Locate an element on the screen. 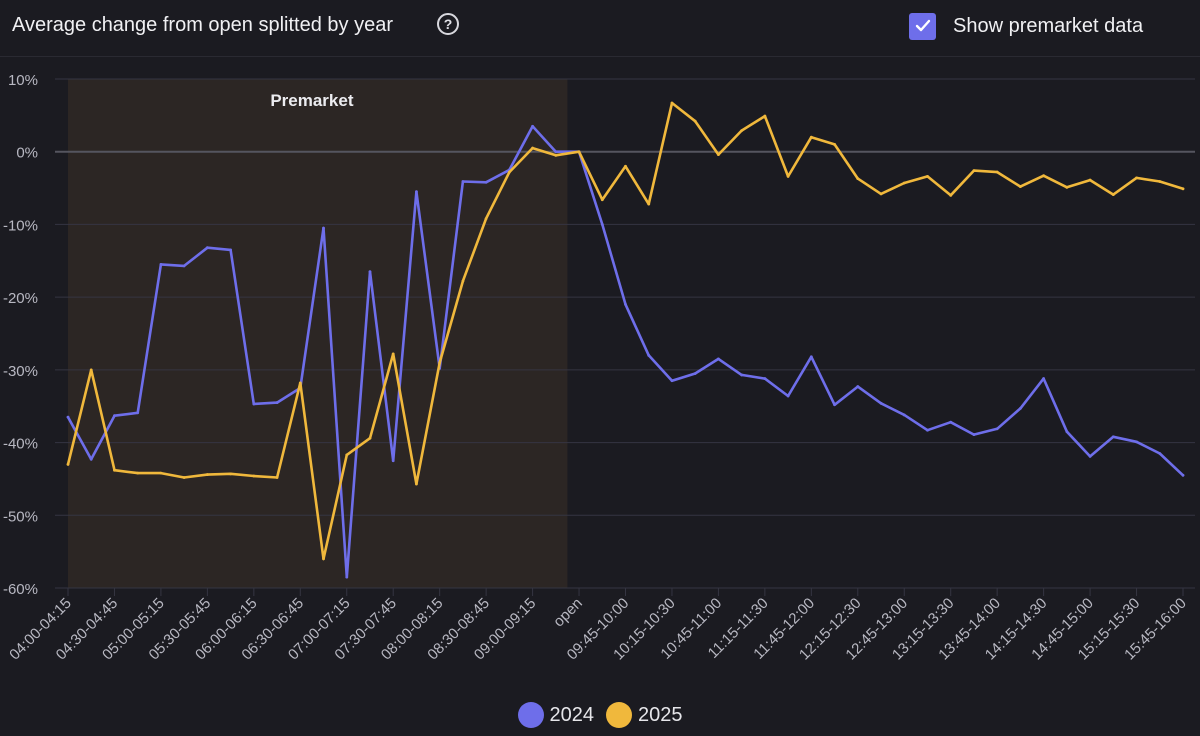 Image resolution: width=1200 pixels, height=736 pixels. legend-label-2024: 2024 is located at coordinates (572, 714).